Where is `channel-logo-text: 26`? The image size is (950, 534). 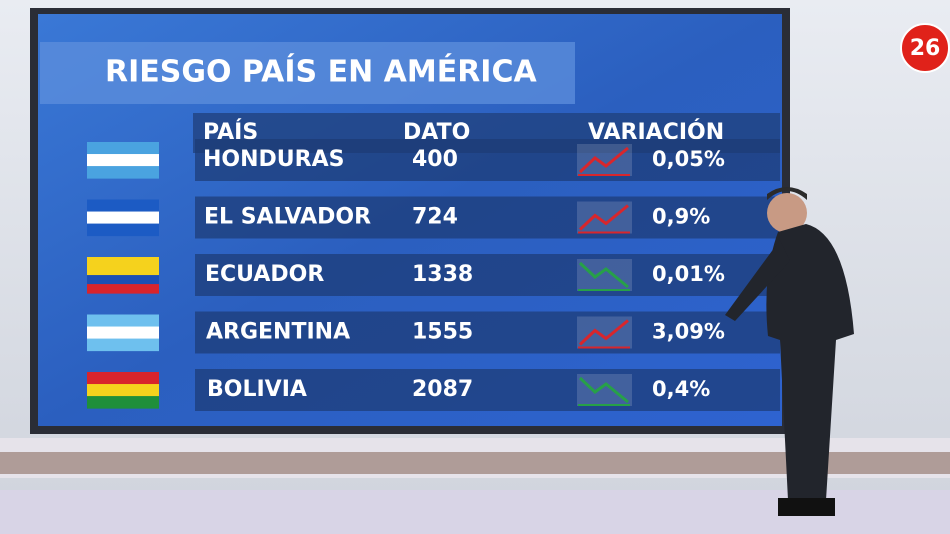 channel-logo-text: 26 is located at coordinates (925, 48).